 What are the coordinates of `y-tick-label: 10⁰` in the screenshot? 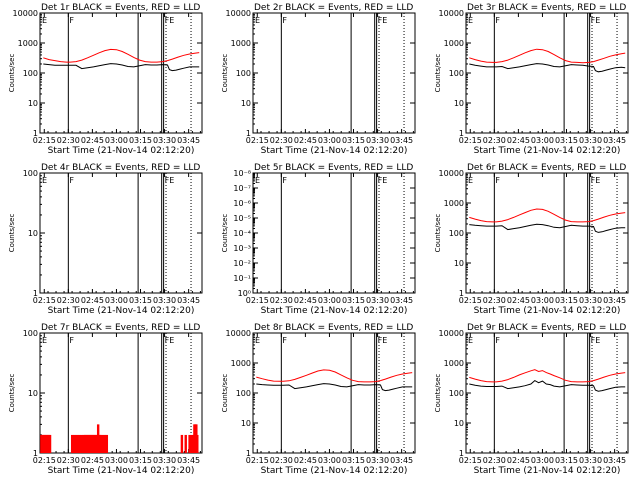 It's located at (244, 293).